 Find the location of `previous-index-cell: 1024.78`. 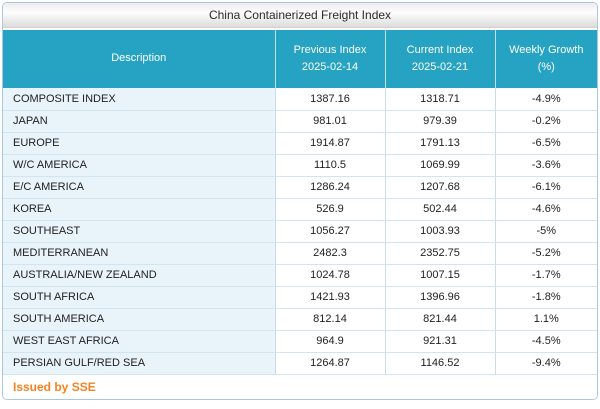

previous-index-cell: 1024.78 is located at coordinates (329, 275).